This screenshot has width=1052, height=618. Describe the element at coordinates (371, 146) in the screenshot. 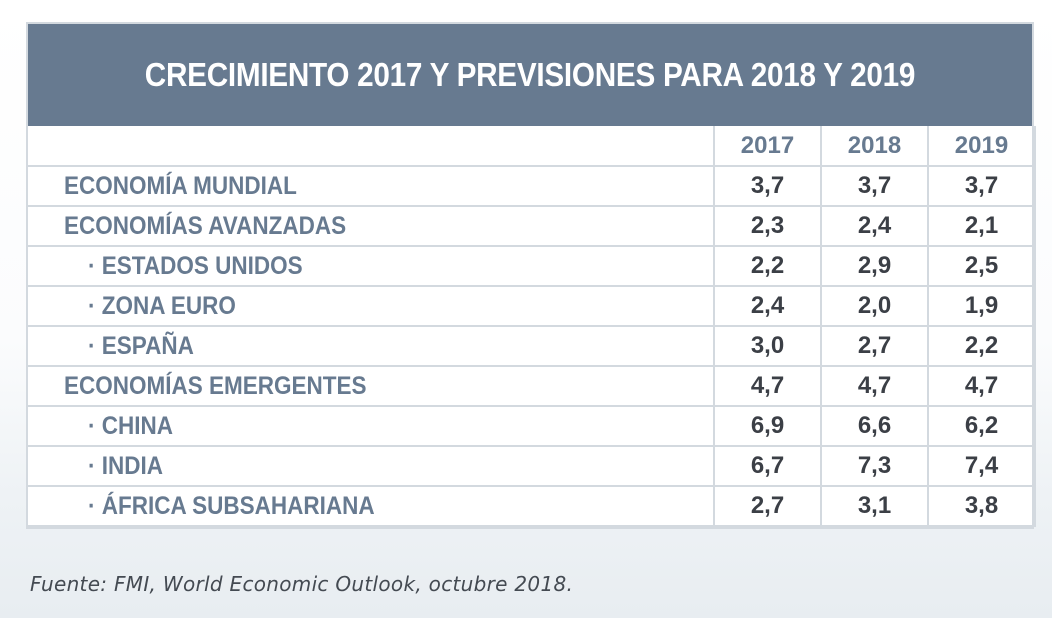

I see `header-blank-cell` at that location.